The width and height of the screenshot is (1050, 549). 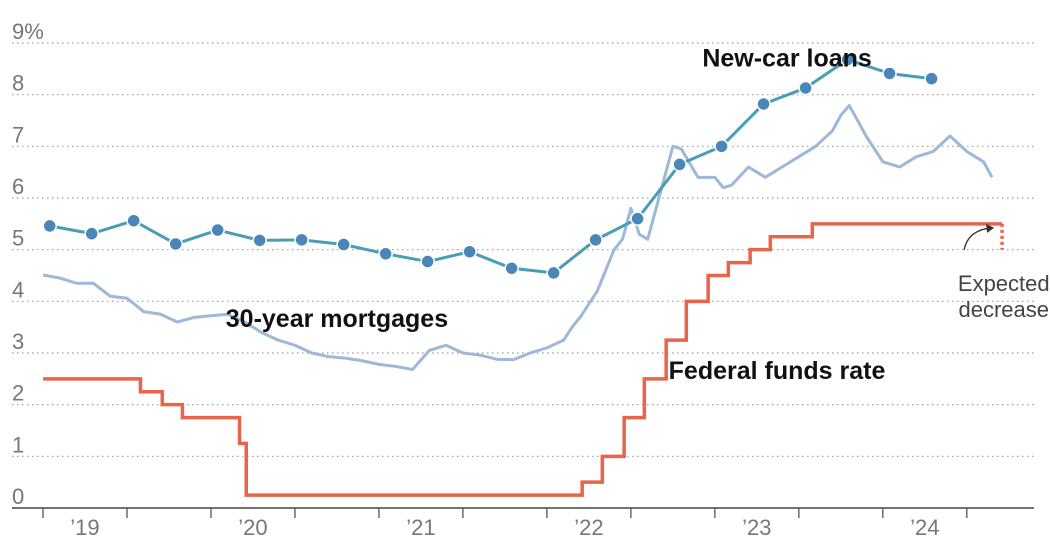 I want to click on arrowhead-icon, so click(x=990, y=228).